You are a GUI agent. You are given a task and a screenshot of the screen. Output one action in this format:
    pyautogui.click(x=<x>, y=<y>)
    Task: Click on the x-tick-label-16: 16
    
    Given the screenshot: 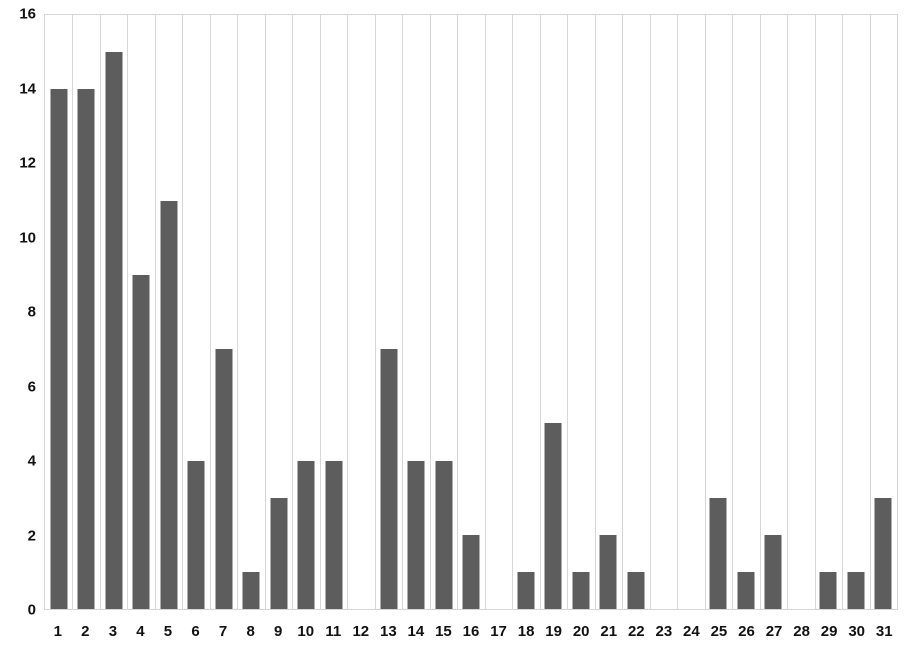 What is the action you would take?
    pyautogui.click(x=471, y=631)
    